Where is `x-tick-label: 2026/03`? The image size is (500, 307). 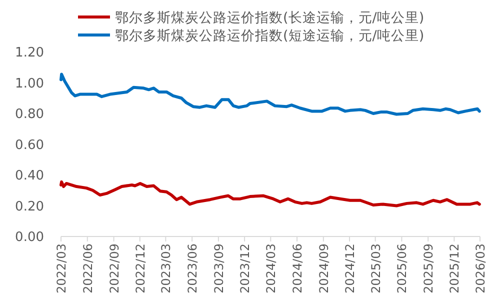
x-tick-label: 2026/03 is located at coordinates (481, 269).